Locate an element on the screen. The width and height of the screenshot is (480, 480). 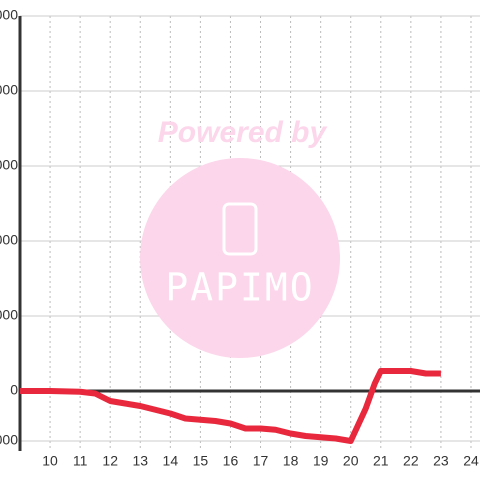
watermark-logo: PAPIMO is located at coordinates (239, 288).